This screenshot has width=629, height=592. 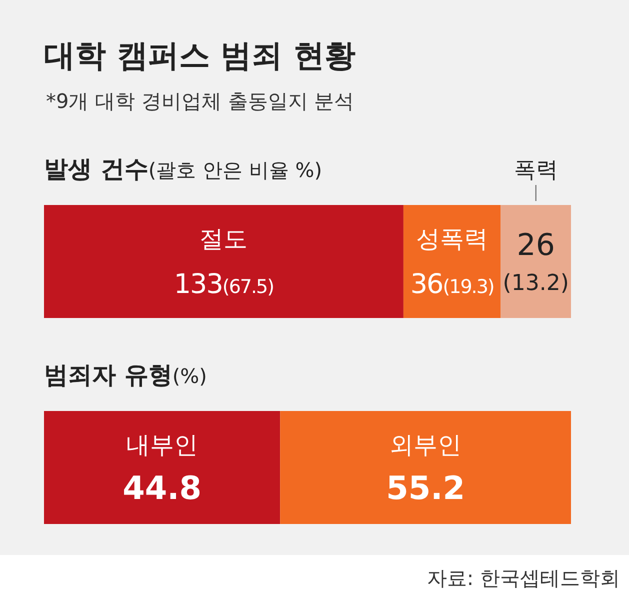 What do you see at coordinates (224, 239) in the screenshot?
I see `series-label: 절도` at bounding box center [224, 239].